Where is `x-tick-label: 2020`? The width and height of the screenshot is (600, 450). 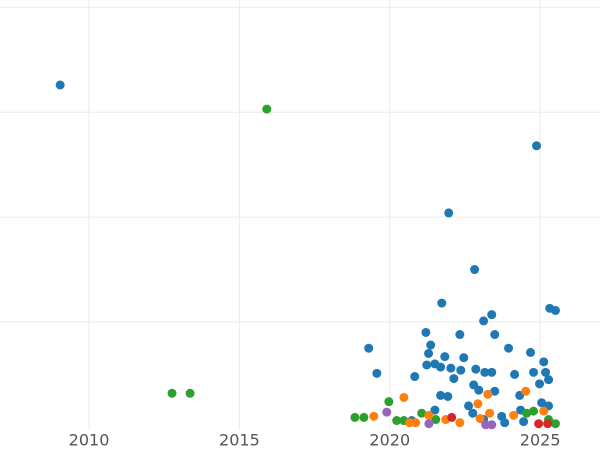 x-tick-label: 2020 is located at coordinates (389, 440).